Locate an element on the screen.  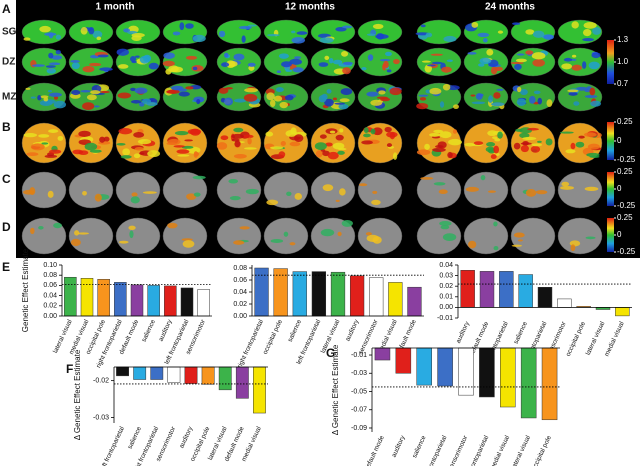
x-tick-label: right frontoparietal is located at coordinates (250, 343).